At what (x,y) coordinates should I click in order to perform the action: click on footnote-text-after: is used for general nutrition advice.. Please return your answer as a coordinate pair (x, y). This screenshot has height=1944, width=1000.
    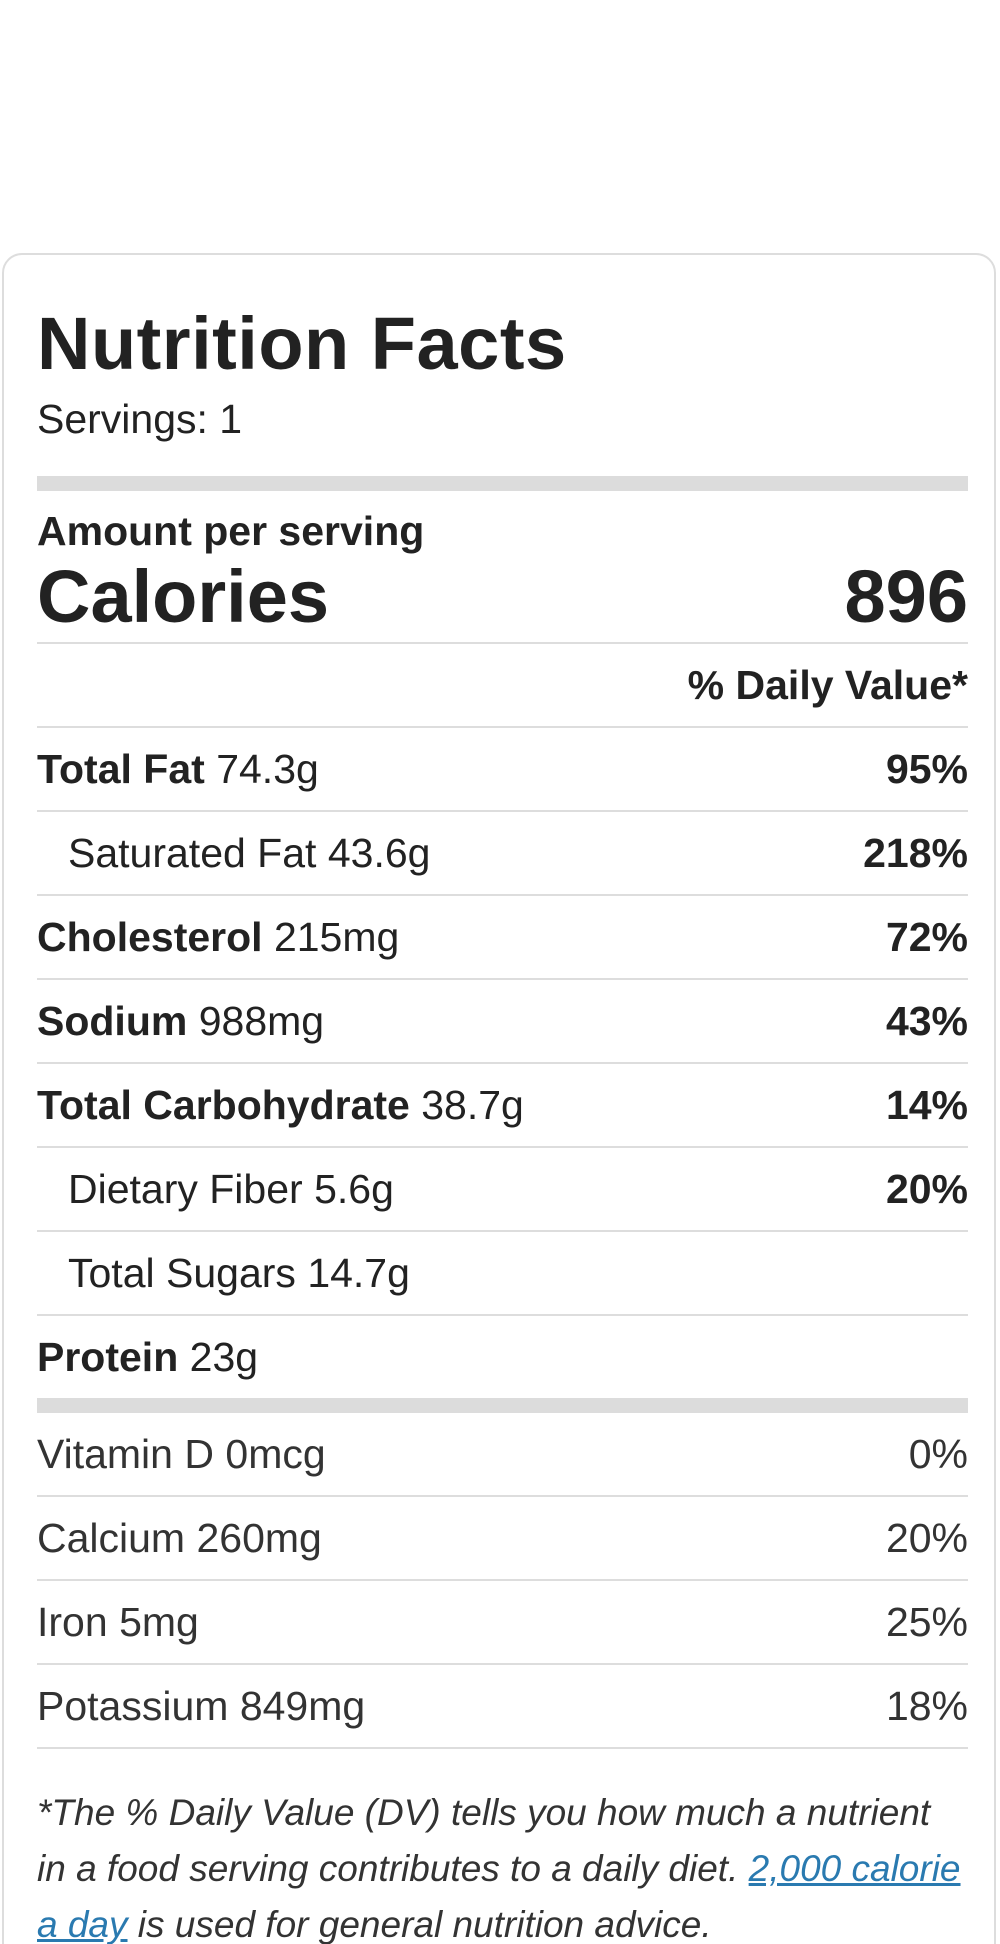
    Looking at the image, I should click on (419, 1924).